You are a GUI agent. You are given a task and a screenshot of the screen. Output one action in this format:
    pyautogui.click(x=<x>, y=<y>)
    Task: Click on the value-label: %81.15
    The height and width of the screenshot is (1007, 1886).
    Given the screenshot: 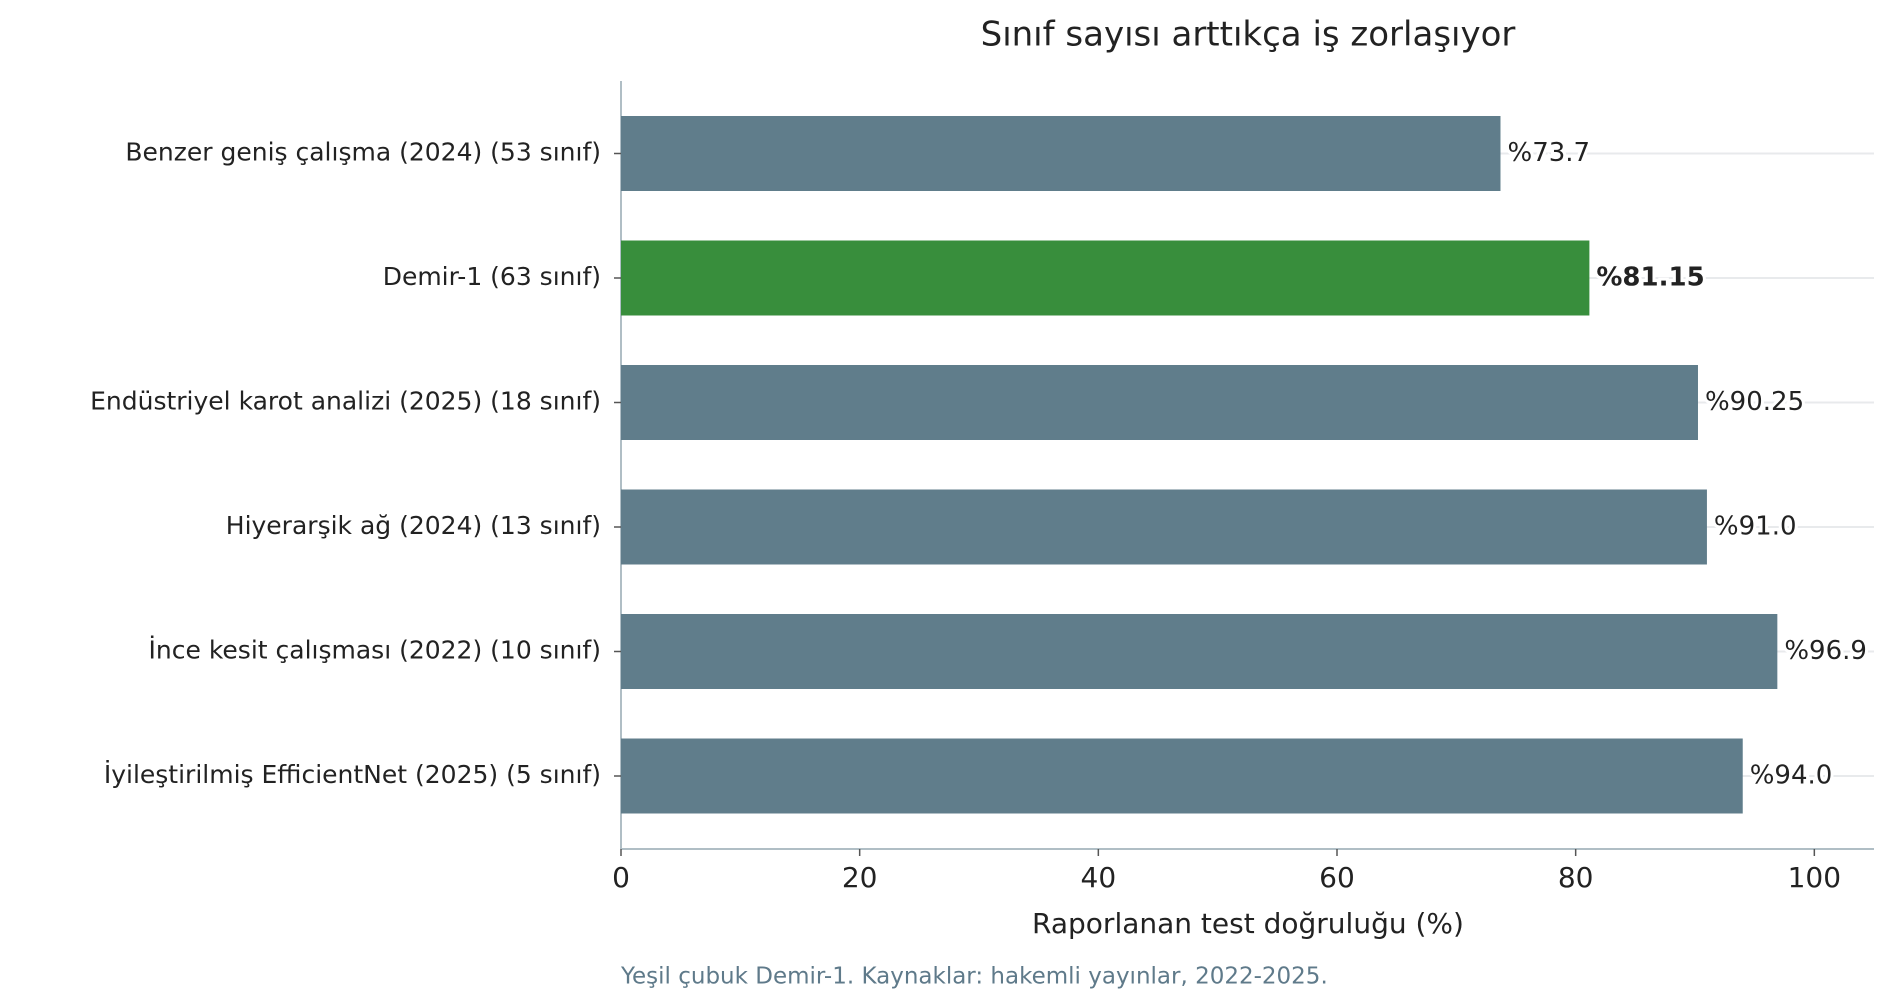 What is the action you would take?
    pyautogui.click(x=1650, y=278)
    